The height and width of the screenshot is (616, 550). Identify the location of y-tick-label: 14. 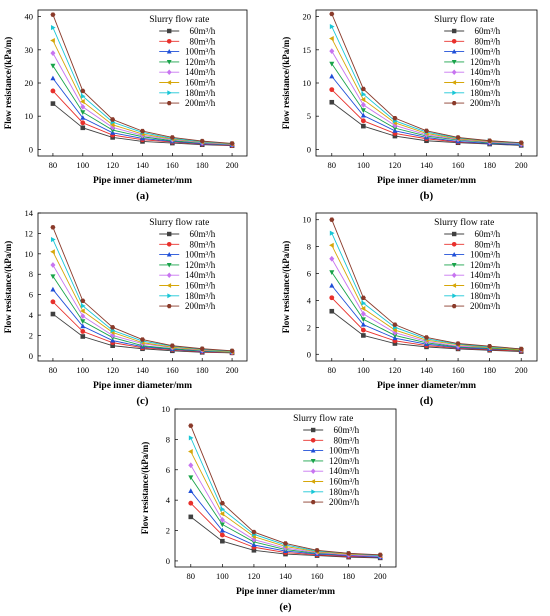
(29, 213).